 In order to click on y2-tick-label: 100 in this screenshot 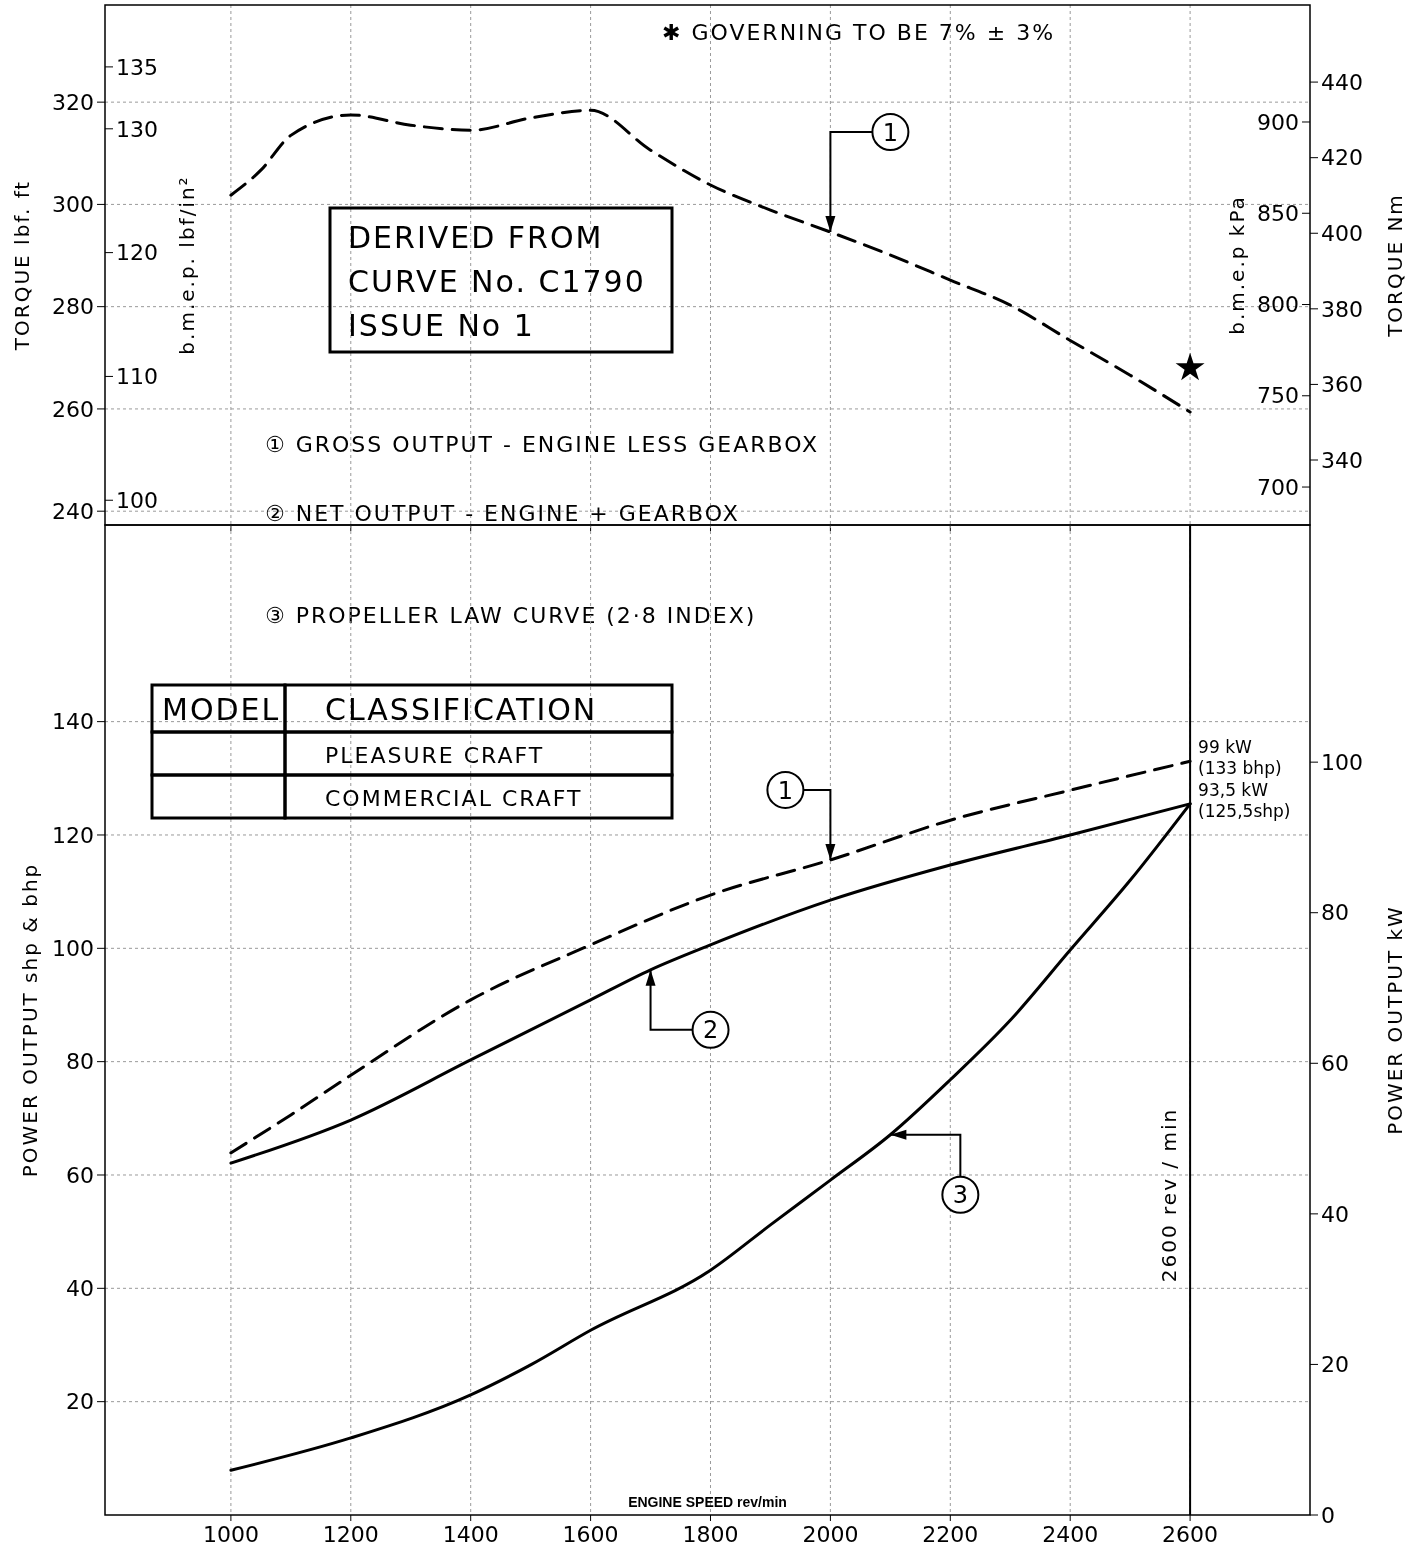, I will do `click(137, 500)`.